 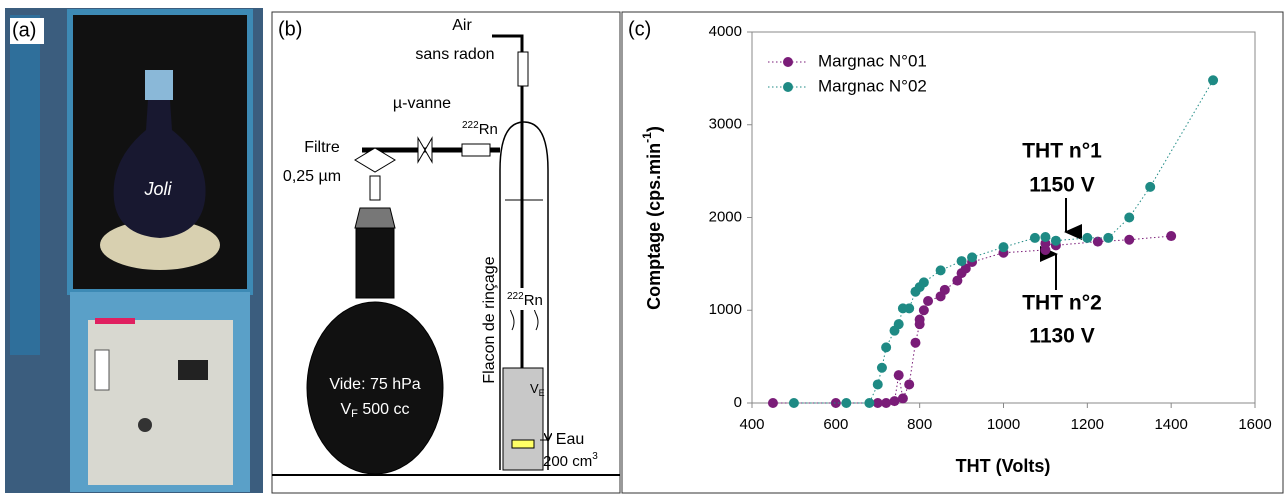 What do you see at coordinates (193, 370) in the screenshot?
I see `display` at bounding box center [193, 370].